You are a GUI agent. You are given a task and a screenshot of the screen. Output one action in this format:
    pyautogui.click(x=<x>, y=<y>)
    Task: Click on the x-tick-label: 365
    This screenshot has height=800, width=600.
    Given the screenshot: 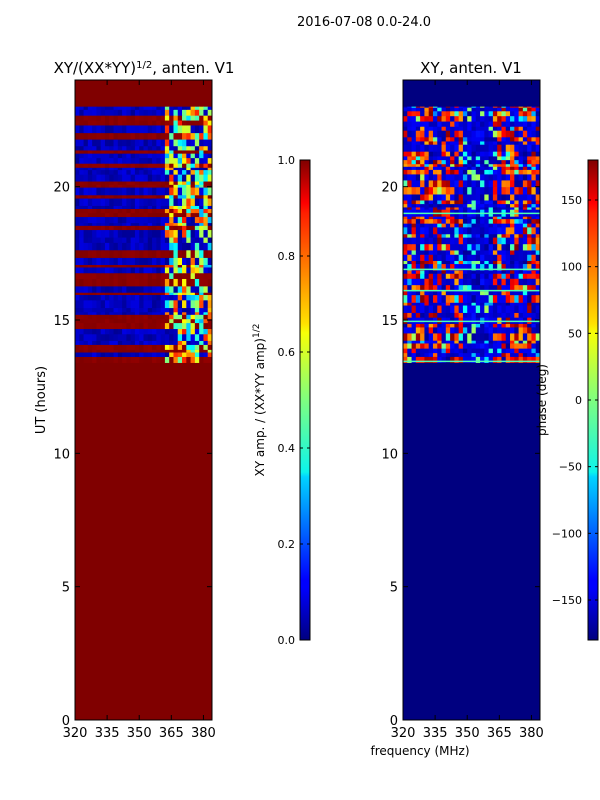 What is the action you would take?
    pyautogui.click(x=499, y=733)
    